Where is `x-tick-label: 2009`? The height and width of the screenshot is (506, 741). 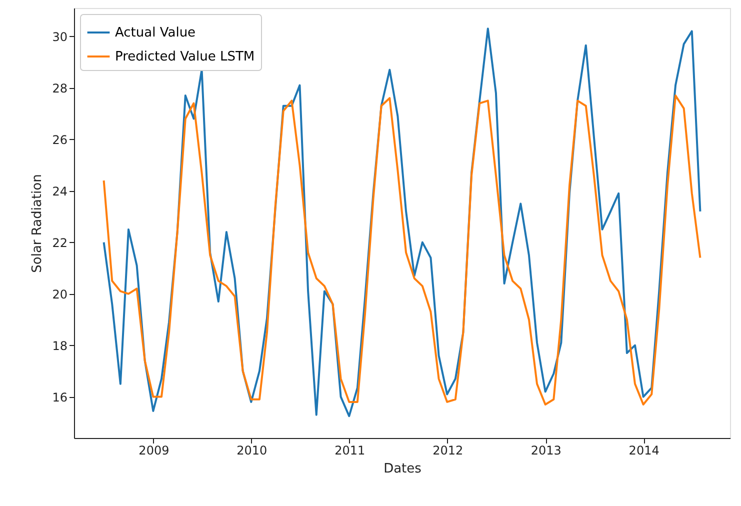
x-tick-label: 2009 is located at coordinates (154, 451).